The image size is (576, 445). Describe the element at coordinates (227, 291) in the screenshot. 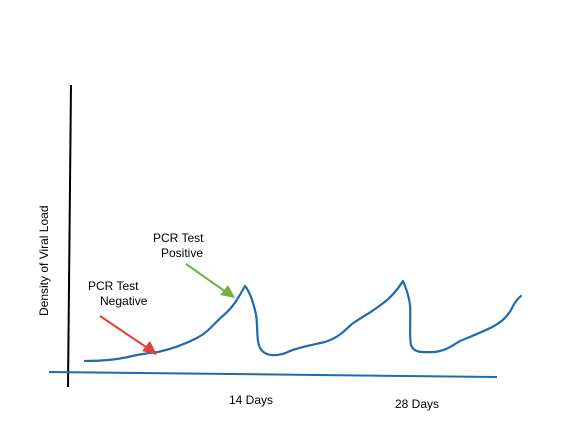

I see `positive-arrow-head` at that location.